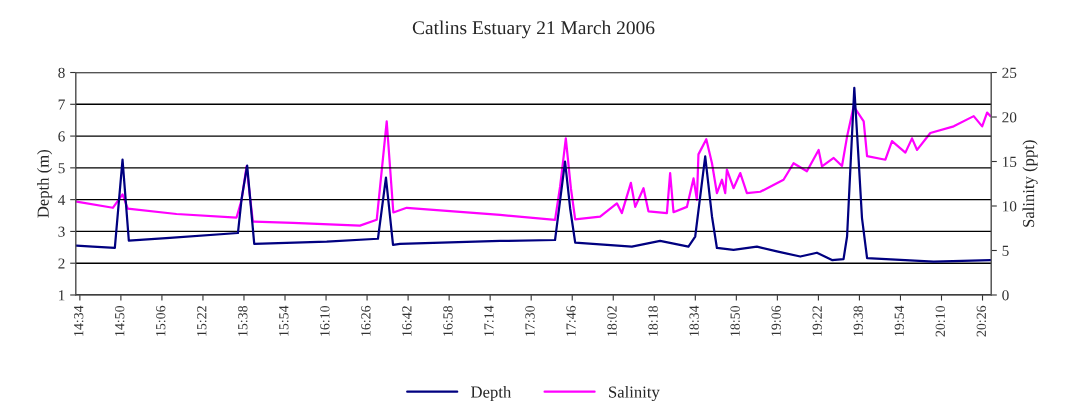 The image size is (1067, 412). I want to click on x-tick-label: 17:14, so click(489, 320).